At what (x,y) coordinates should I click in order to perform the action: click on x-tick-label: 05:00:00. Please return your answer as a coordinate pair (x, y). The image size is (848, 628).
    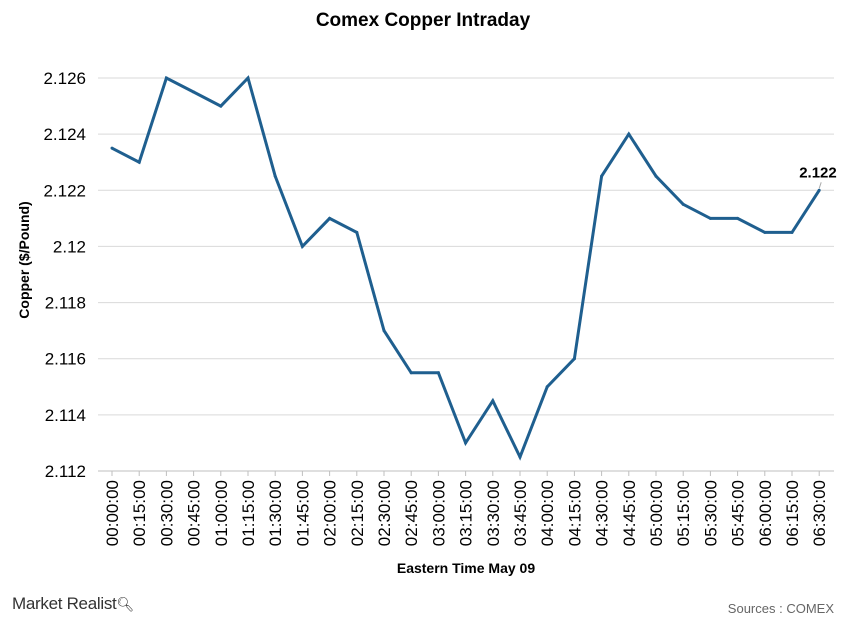
    Looking at the image, I should click on (656, 513).